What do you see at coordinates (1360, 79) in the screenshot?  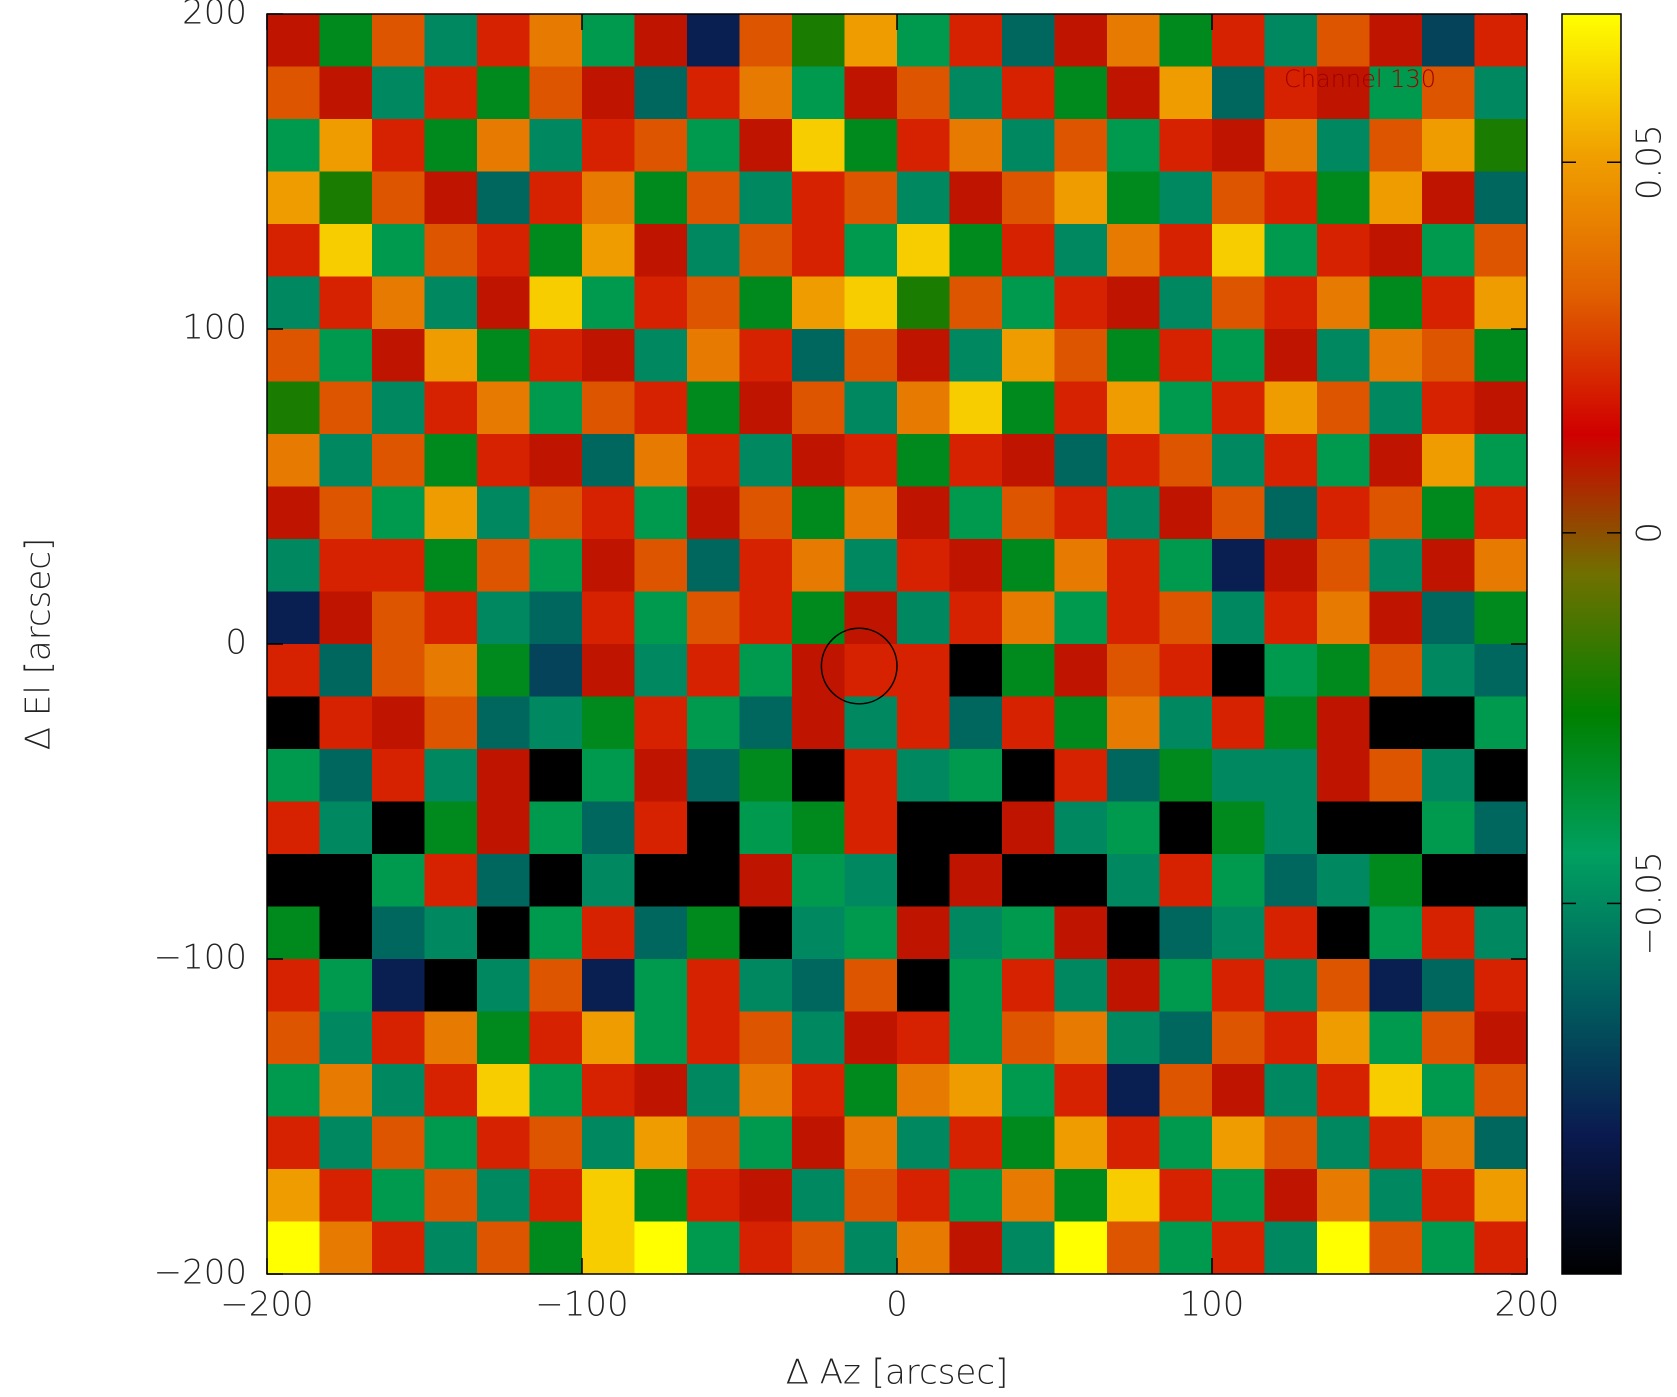 I see `annotation: Channel 130` at bounding box center [1360, 79].